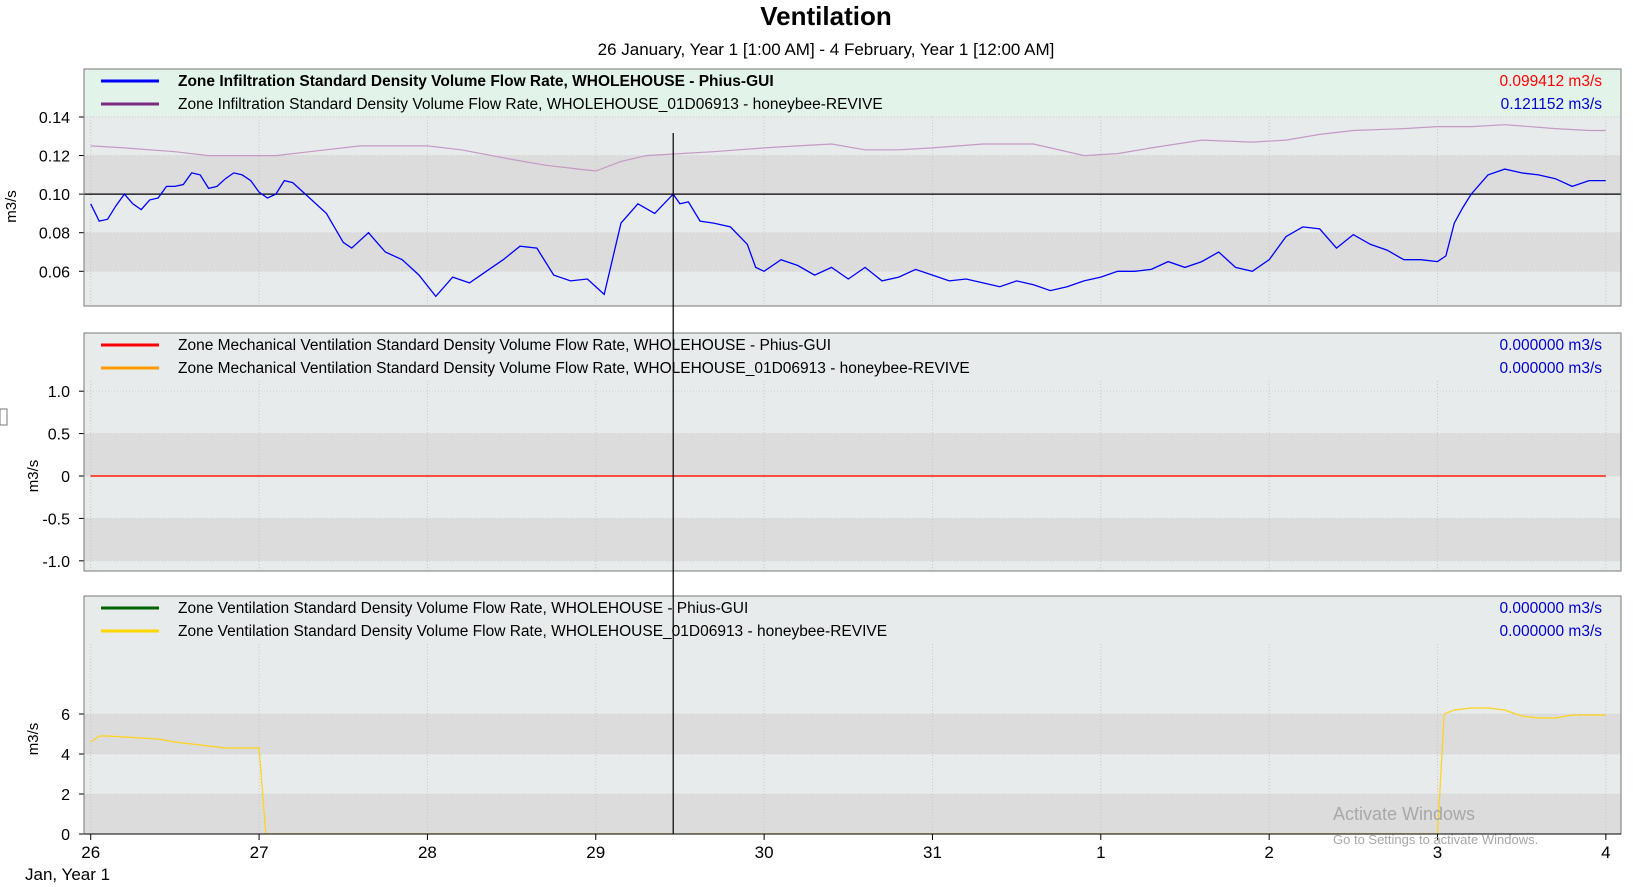  I want to click on x-tick-label: 3, so click(1437, 852).